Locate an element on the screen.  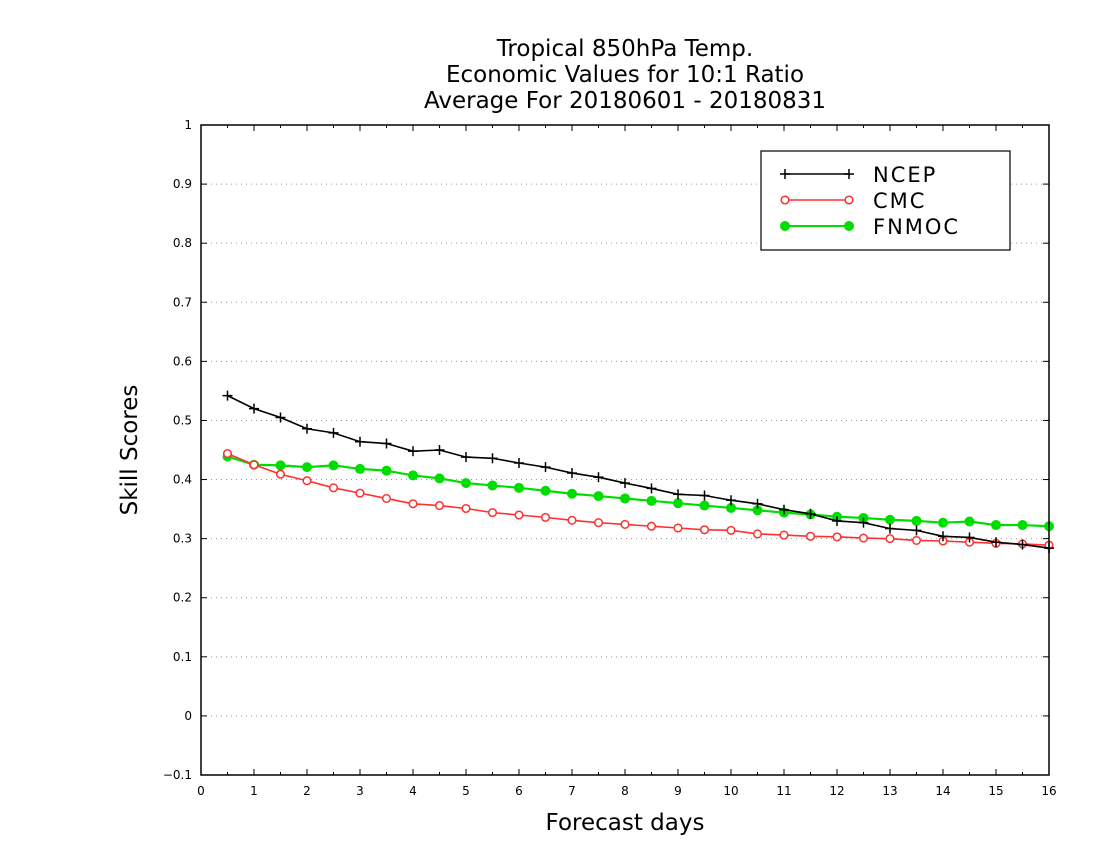
x-tick-label: 2 is located at coordinates (307, 791).